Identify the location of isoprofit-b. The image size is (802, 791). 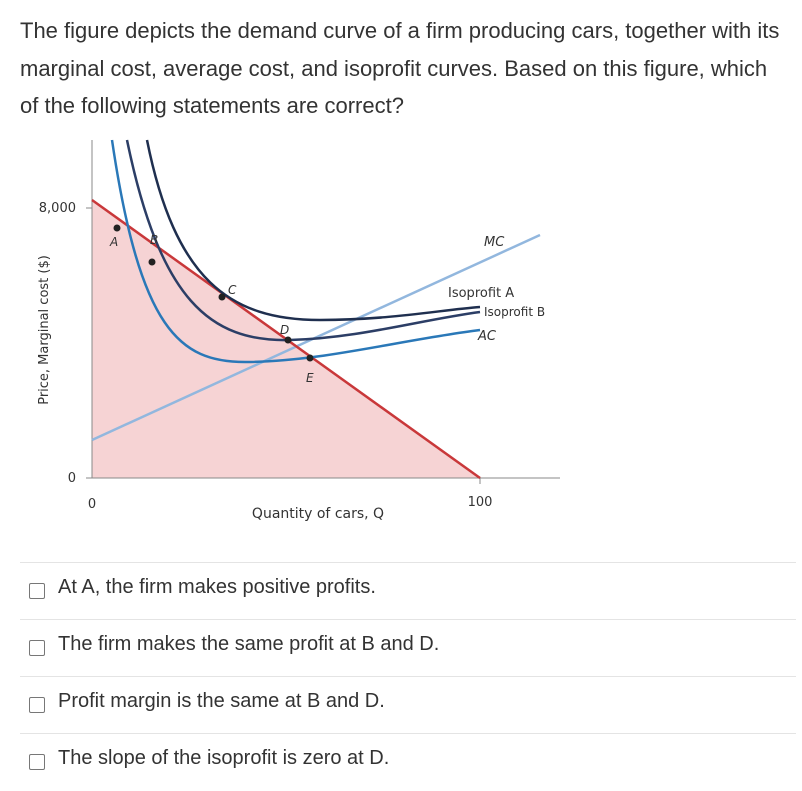
(303, 240).